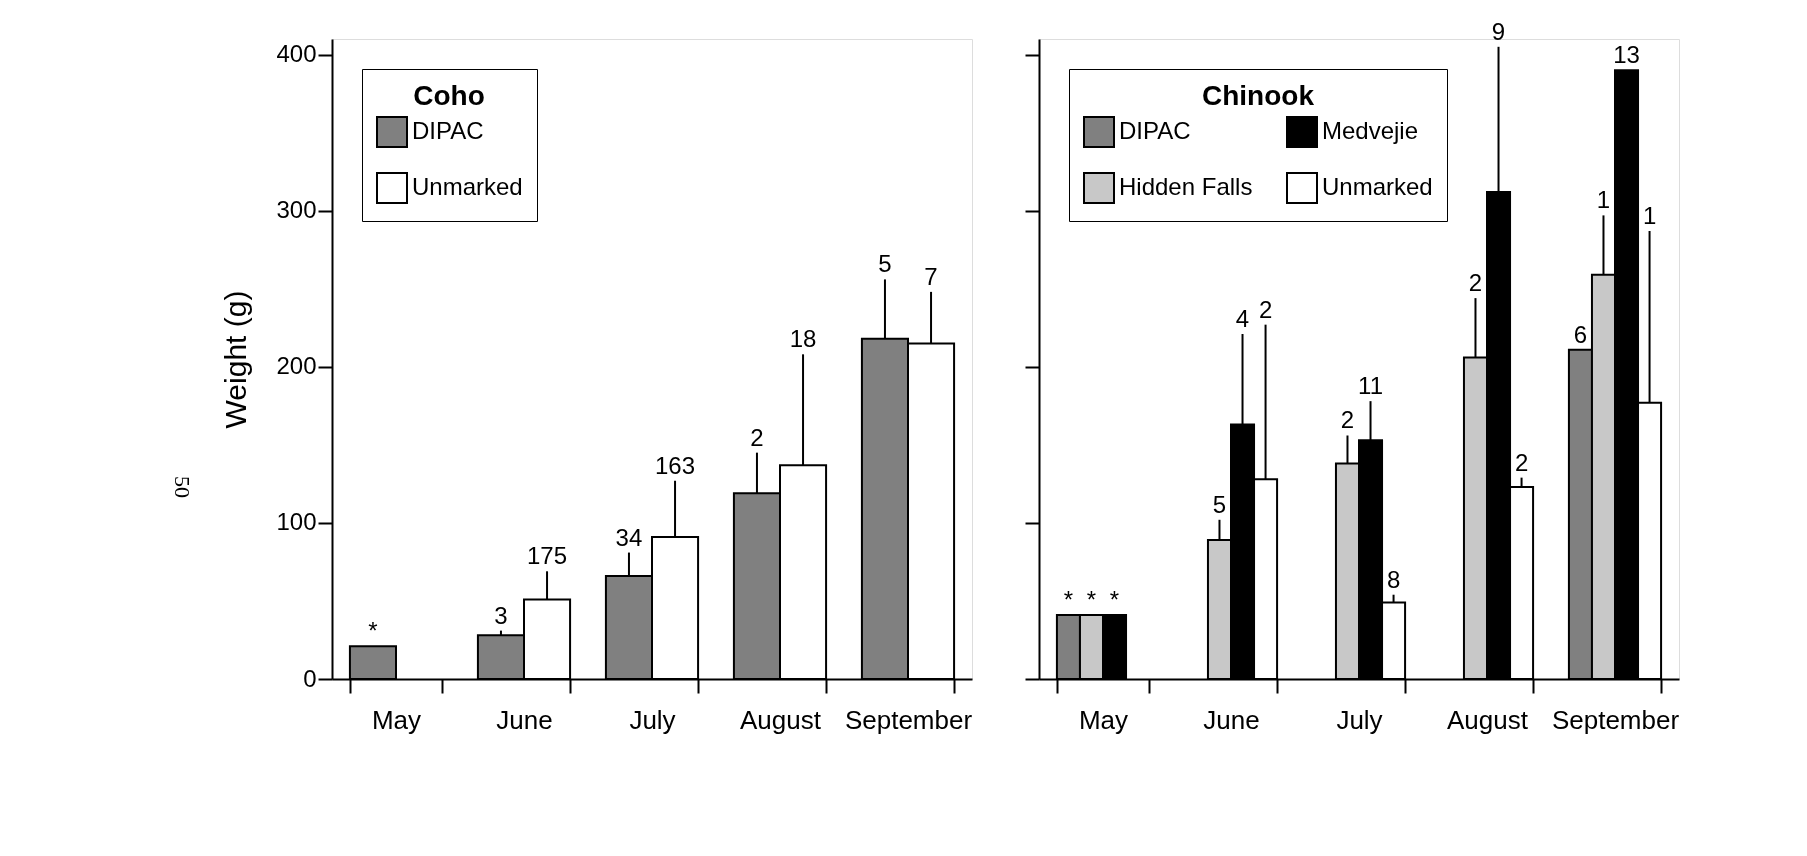 This screenshot has width=1807, height=856. I want to click on y-axis-title: Weight (g), so click(236, 359).